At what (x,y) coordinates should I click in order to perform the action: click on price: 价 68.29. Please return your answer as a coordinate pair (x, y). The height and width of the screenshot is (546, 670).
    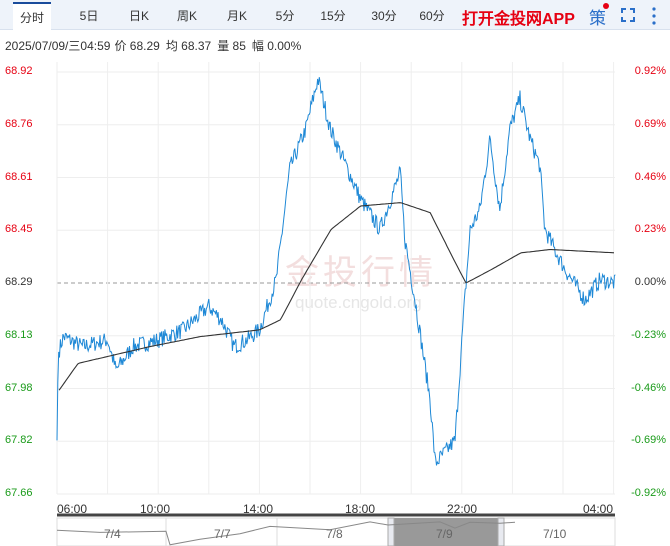
    Looking at the image, I should click on (137, 46).